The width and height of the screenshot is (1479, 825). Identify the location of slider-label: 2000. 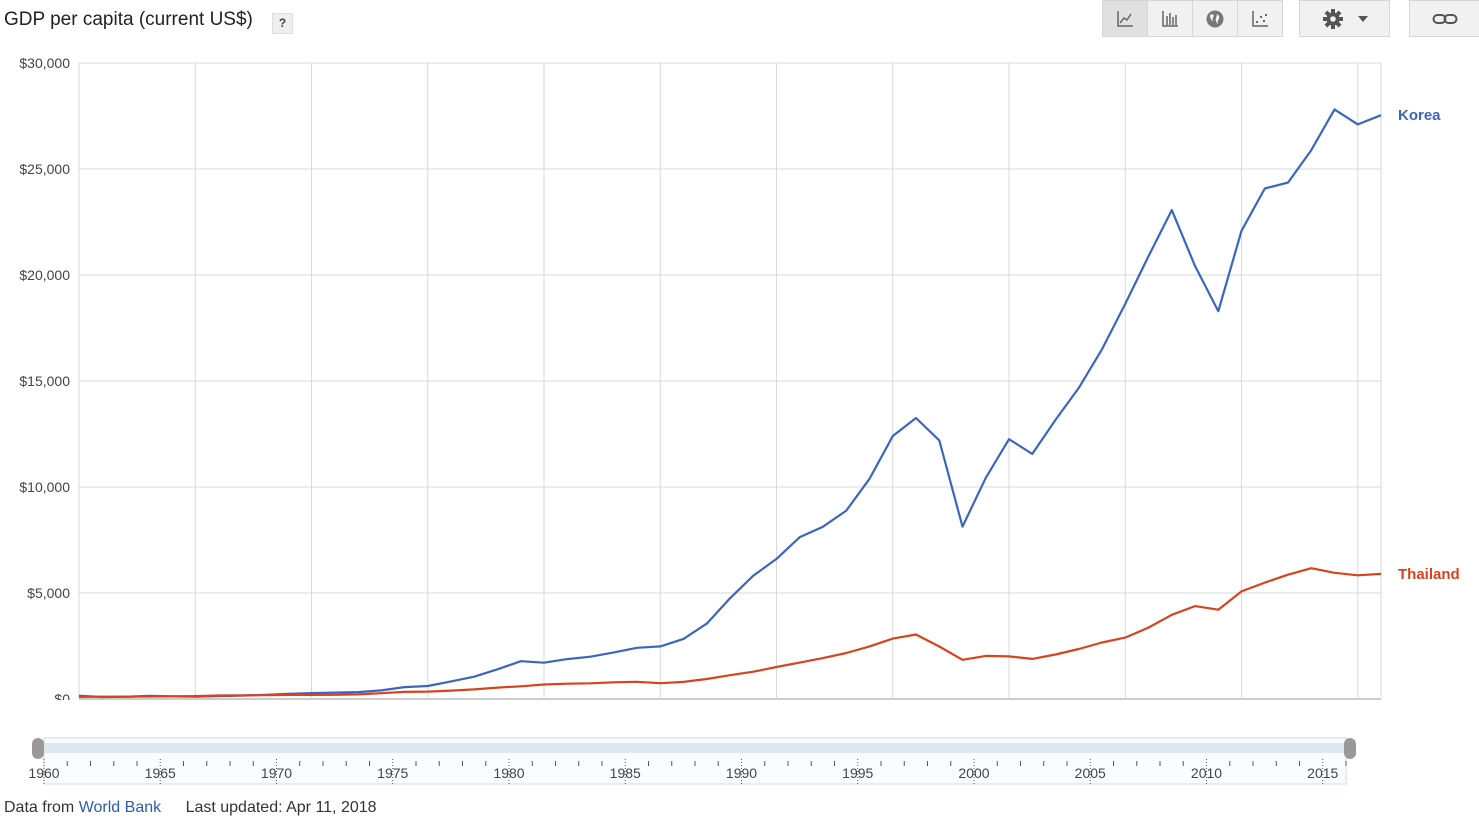
(973, 773).